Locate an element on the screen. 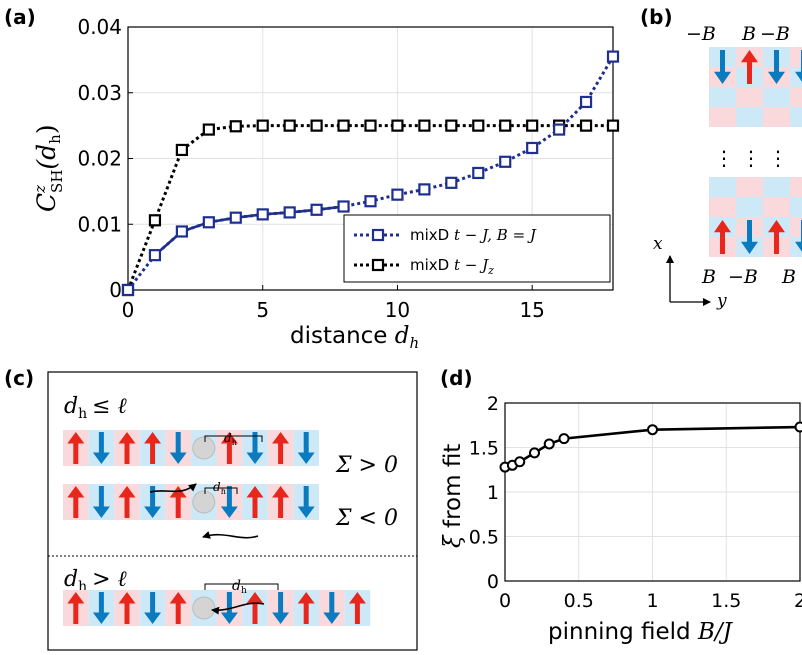 This screenshot has height=655, width=802. legend-entry-black: mixD t − Jz is located at coordinates (452, 266).